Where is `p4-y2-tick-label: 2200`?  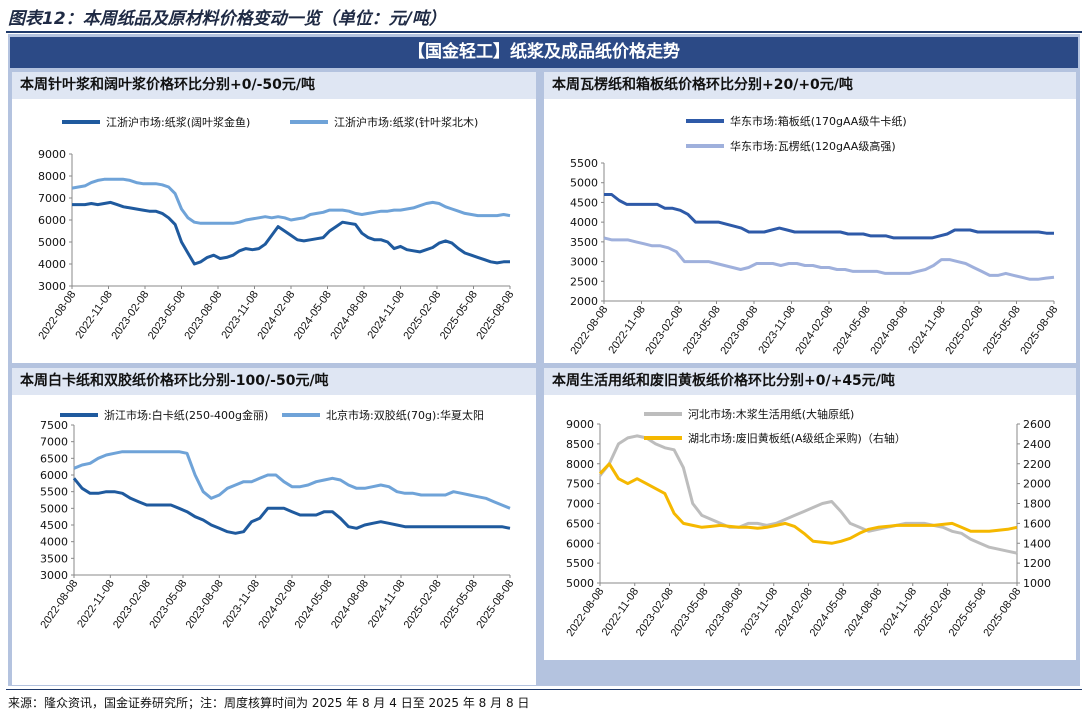
p4-y2-tick-label: 2200 is located at coordinates (1037, 464).